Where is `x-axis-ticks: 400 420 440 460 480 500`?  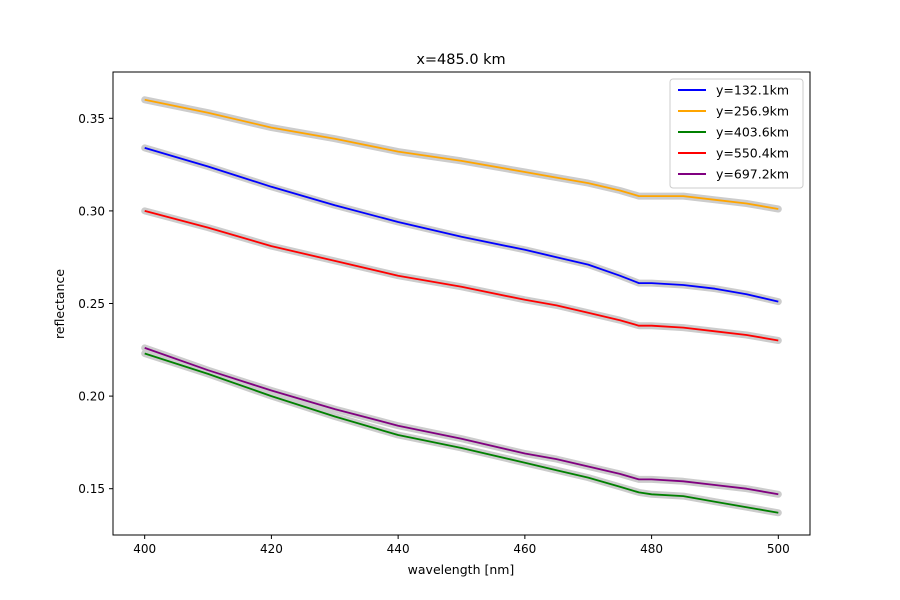
x-axis-ticks: 400 420 440 460 480 500 is located at coordinates (461, 545).